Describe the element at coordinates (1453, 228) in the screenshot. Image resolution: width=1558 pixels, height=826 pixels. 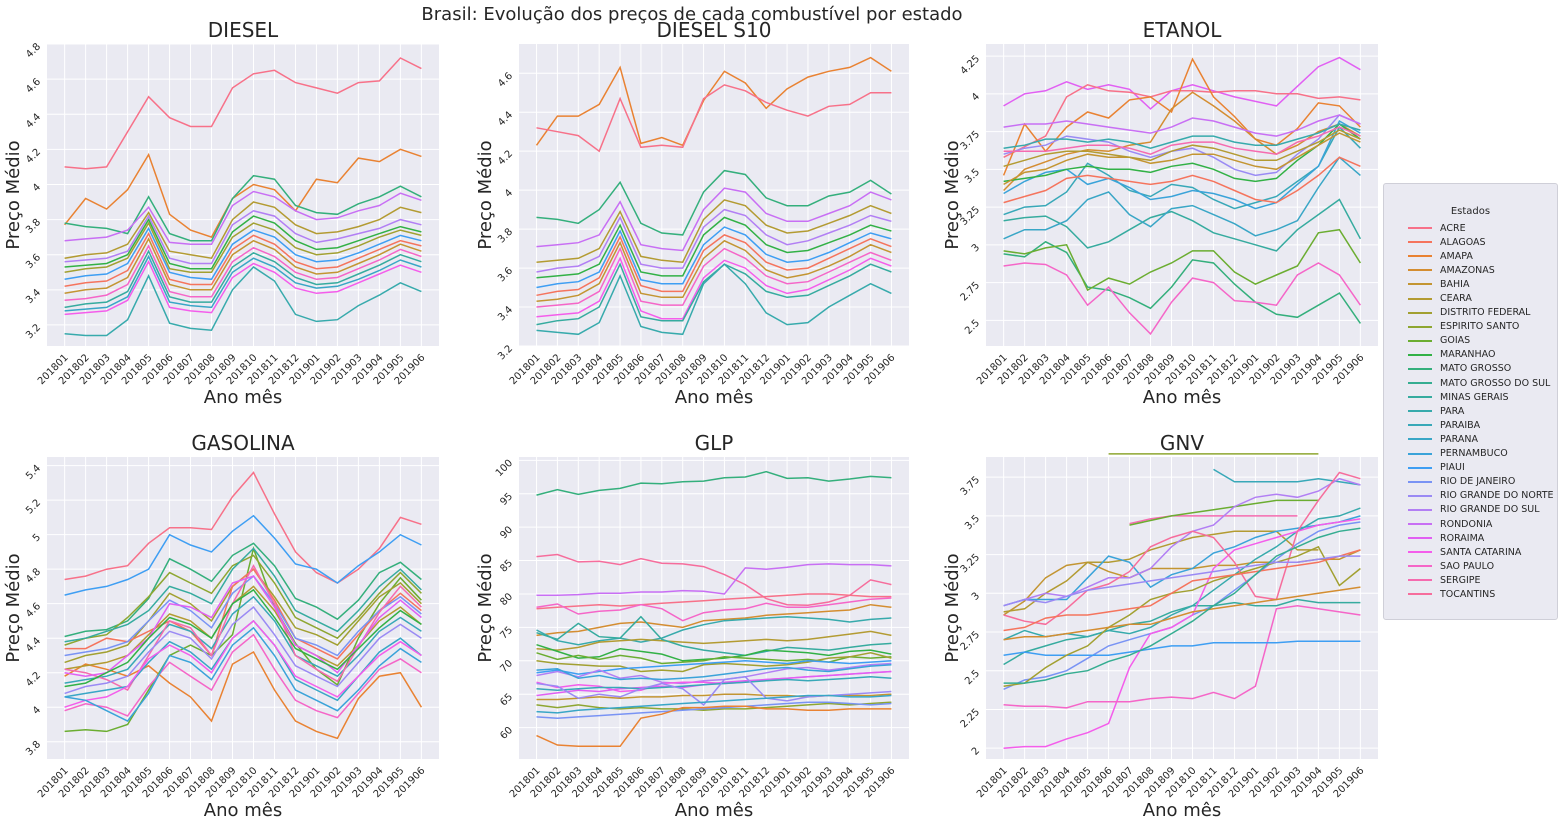
I see `legend-label: ACRE` at that location.